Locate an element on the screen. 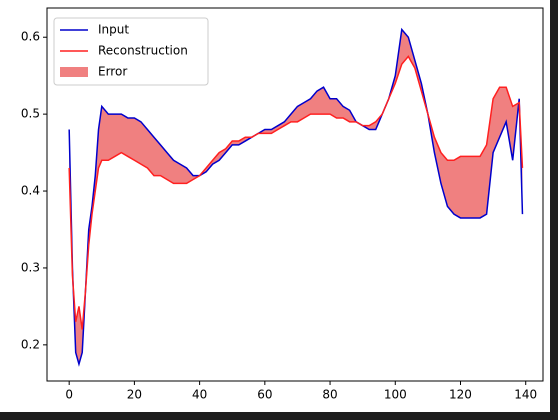 The width and height of the screenshot is (558, 420). legend-label: Error is located at coordinates (112, 72).